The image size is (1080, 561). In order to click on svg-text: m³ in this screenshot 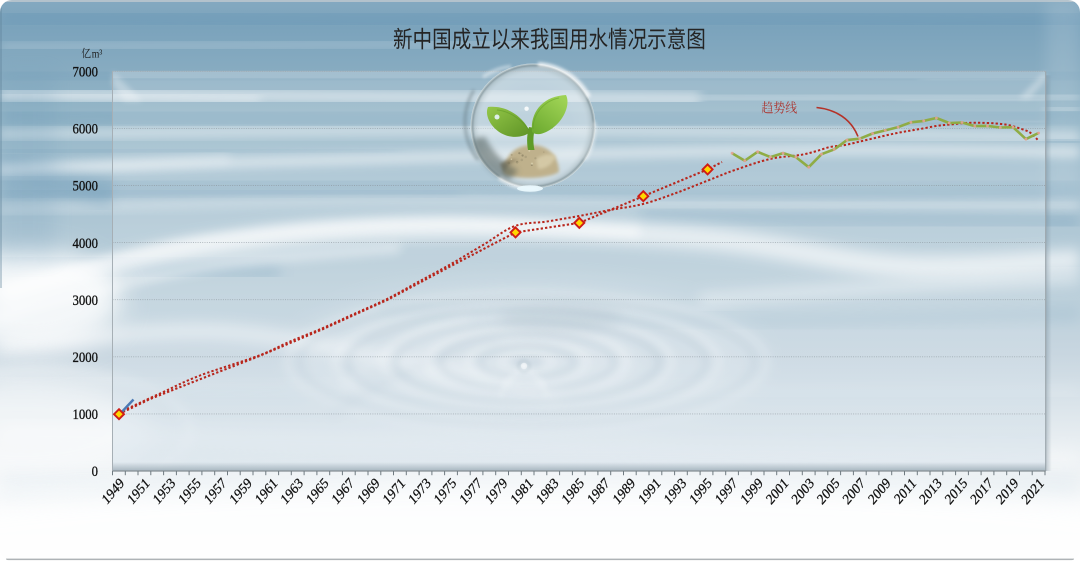, I will do `click(97, 54)`.